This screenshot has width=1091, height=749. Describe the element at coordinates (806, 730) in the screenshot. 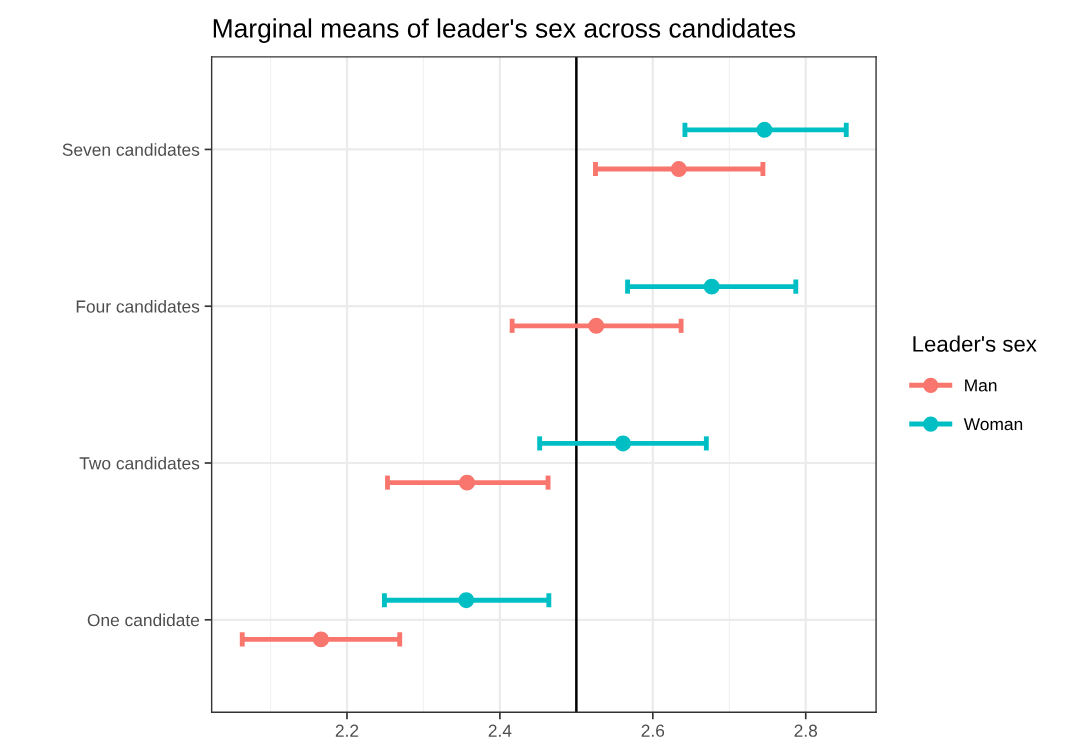

I see `x-tick-label: 2.8` at that location.